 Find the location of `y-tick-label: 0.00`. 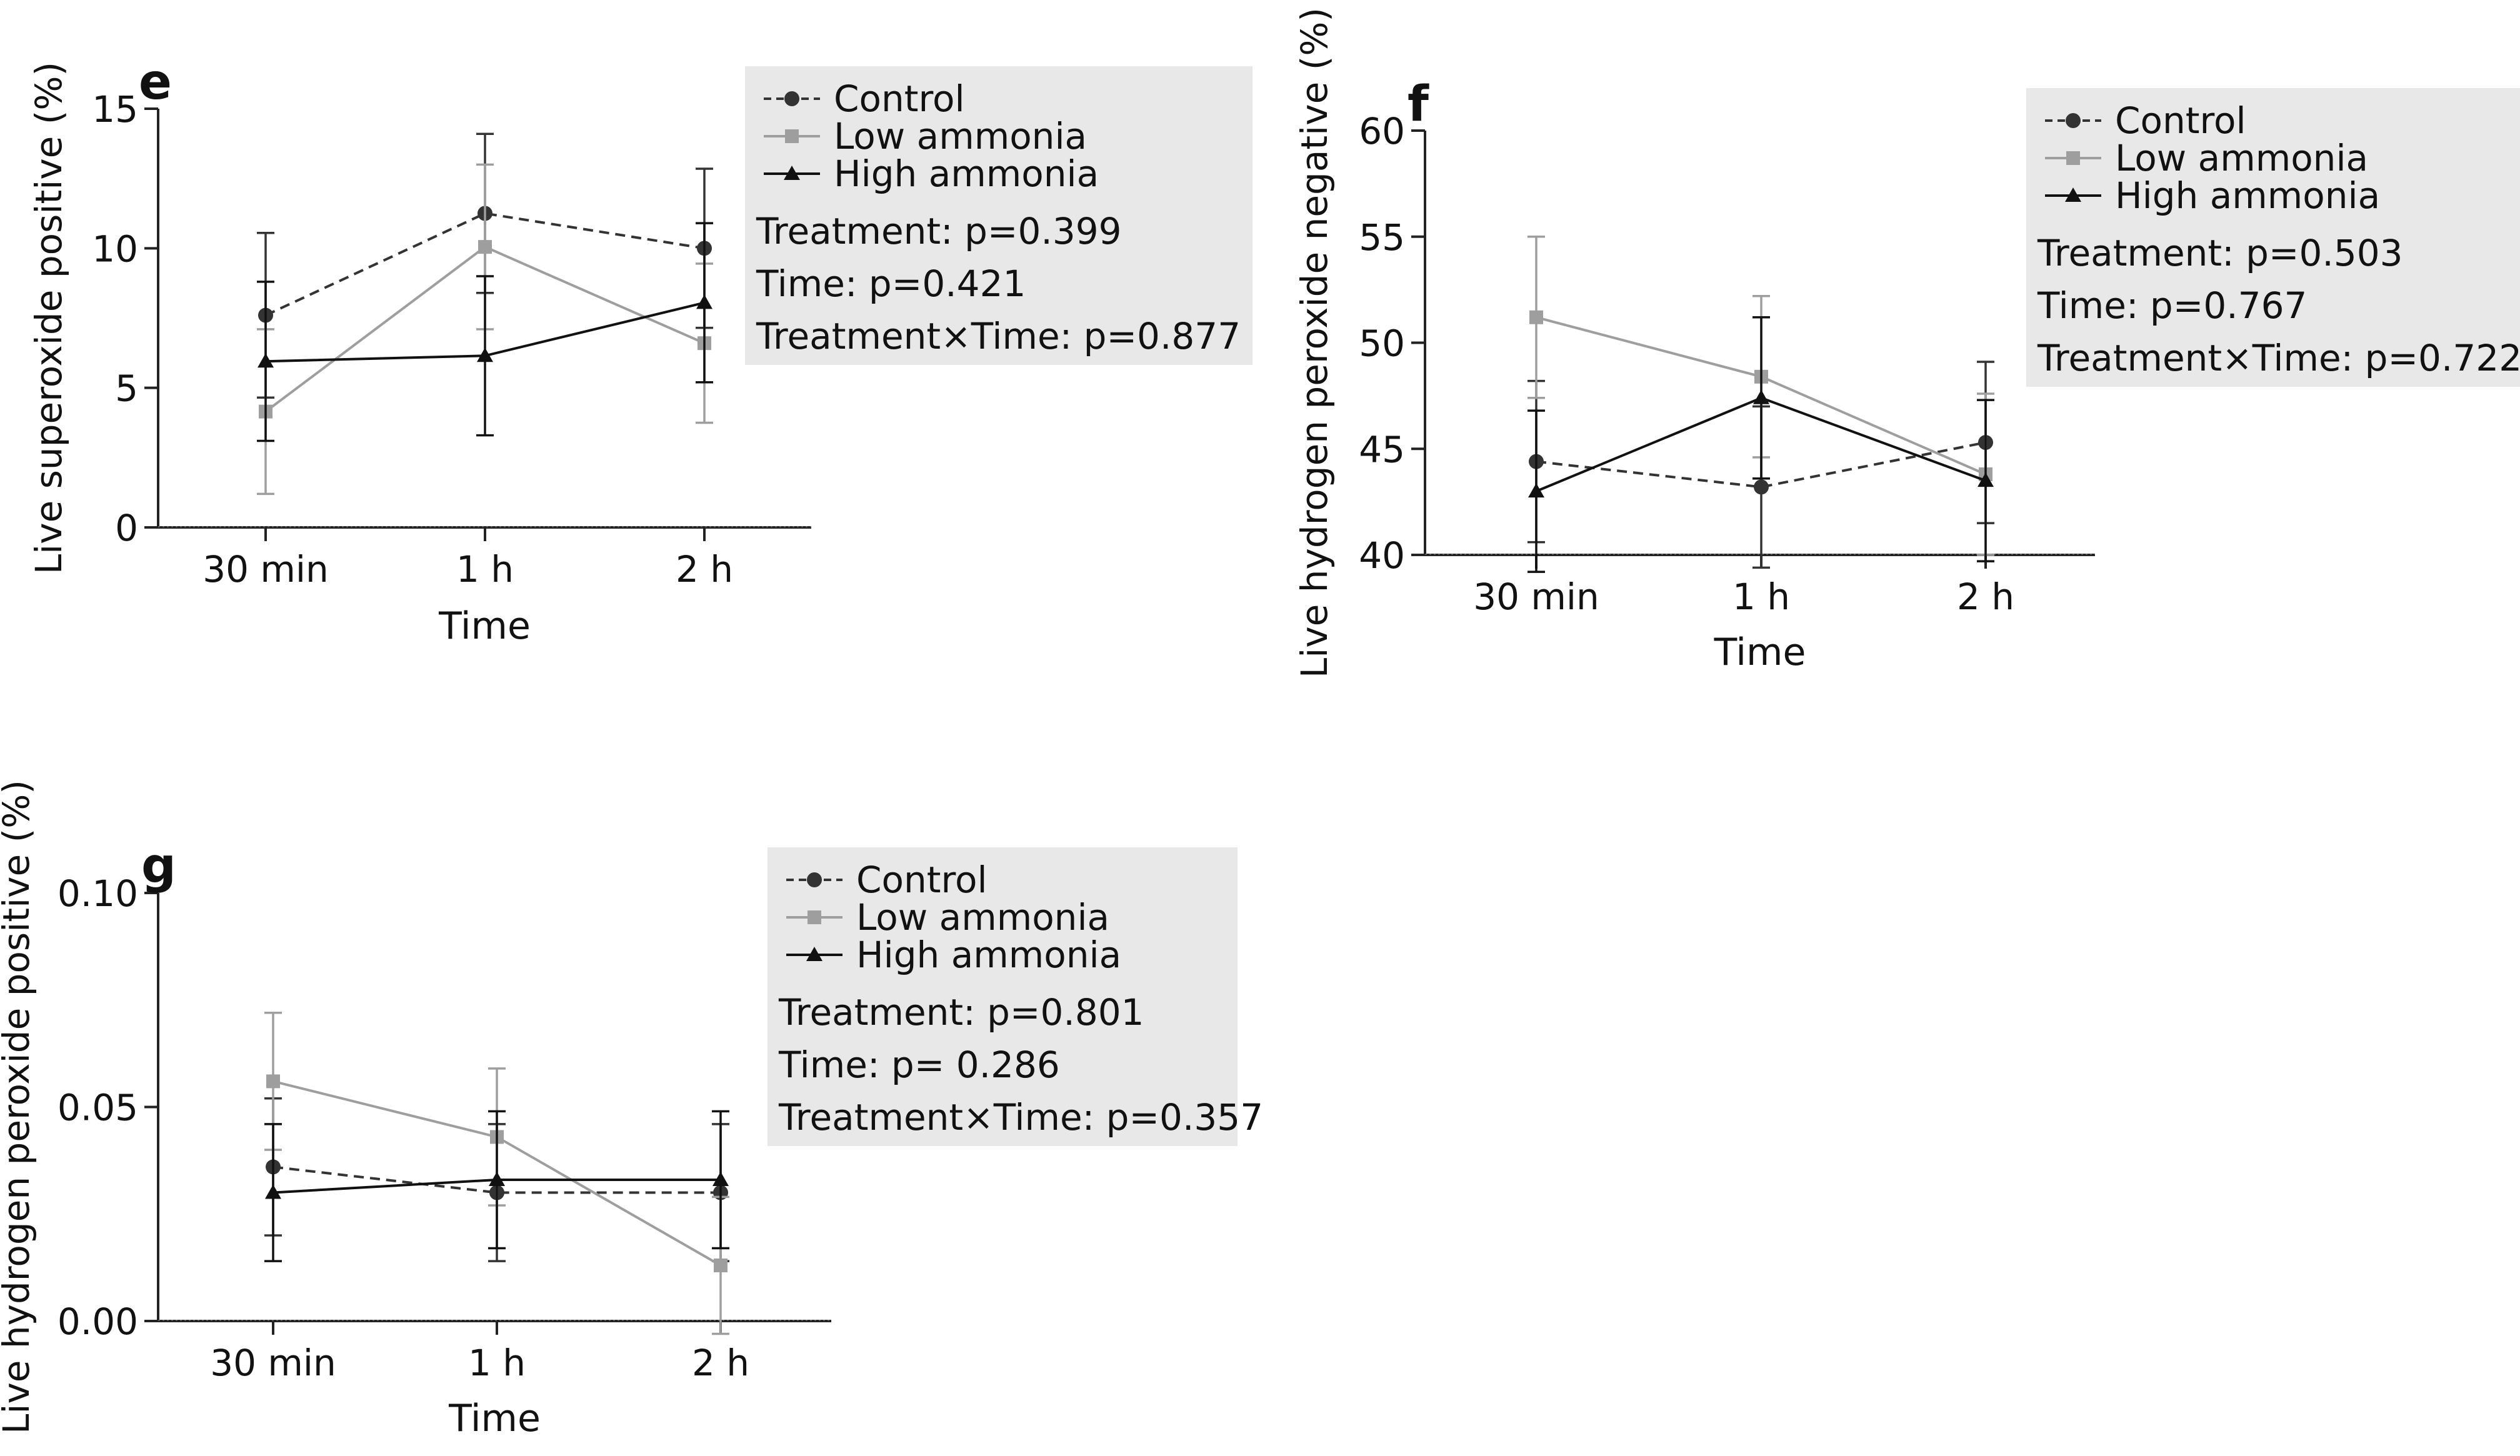

y-tick-label: 0.00 is located at coordinates (98, 1322).